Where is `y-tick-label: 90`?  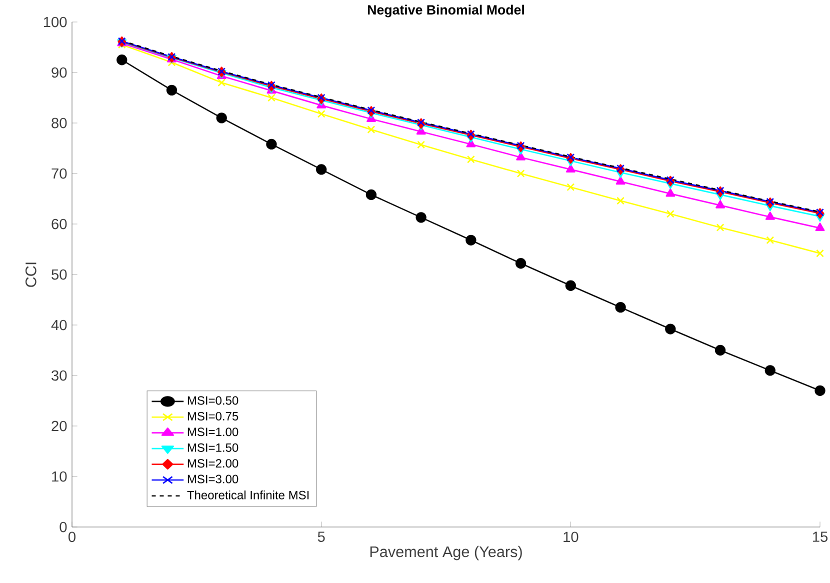 y-tick-label: 90 is located at coordinates (59, 72).